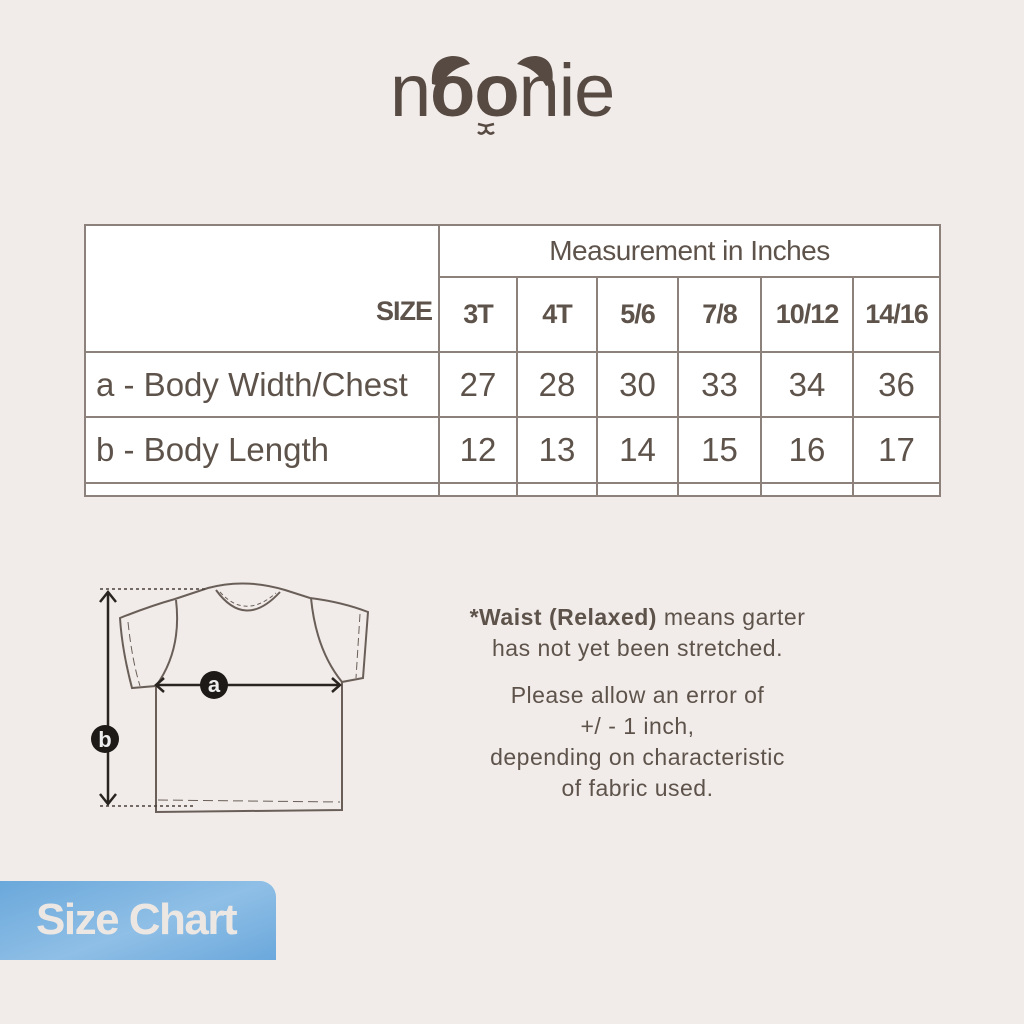 The image size is (1024, 1024). I want to click on table-row: b - Body Length 12 13 14 15 16 17, so click(512, 450).